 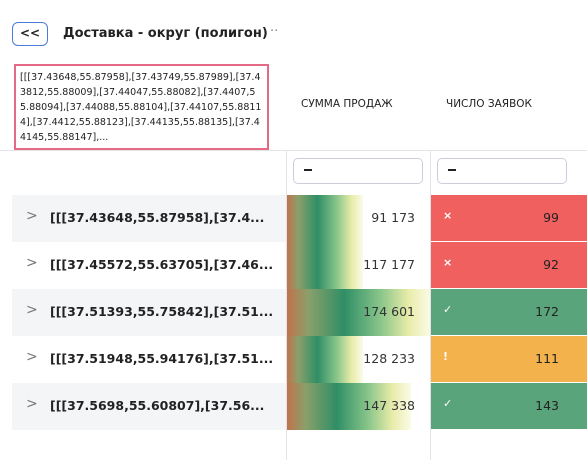 What do you see at coordinates (509, 265) in the screenshot?
I see `count-cell: × 92` at bounding box center [509, 265].